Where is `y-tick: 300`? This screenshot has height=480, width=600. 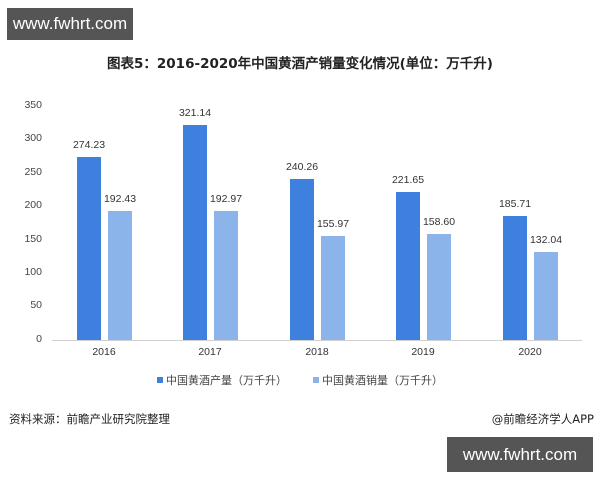 y-tick: 300 is located at coordinates (33, 138).